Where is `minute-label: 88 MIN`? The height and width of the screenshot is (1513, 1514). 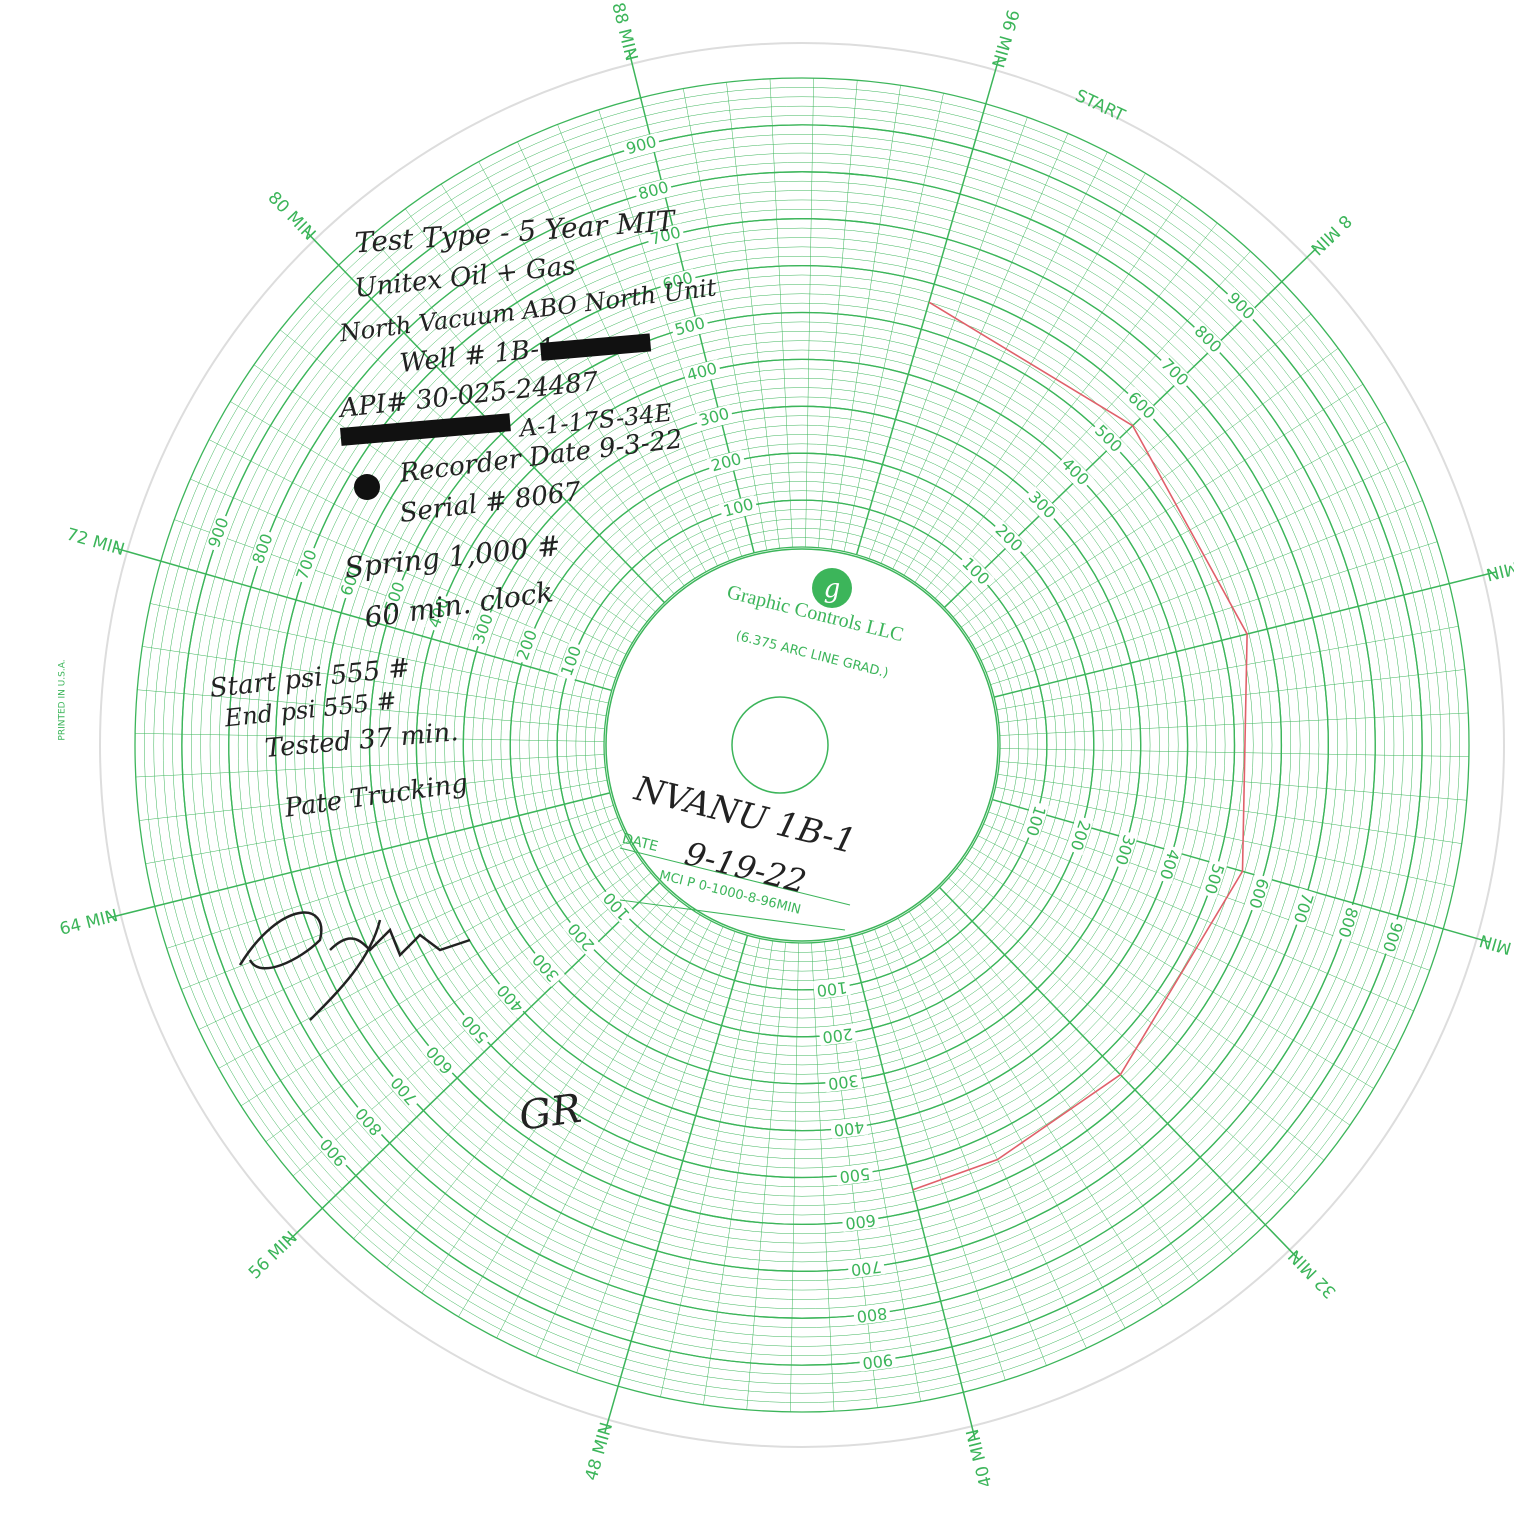
minute-label: 88 MIN is located at coordinates (624, 32).